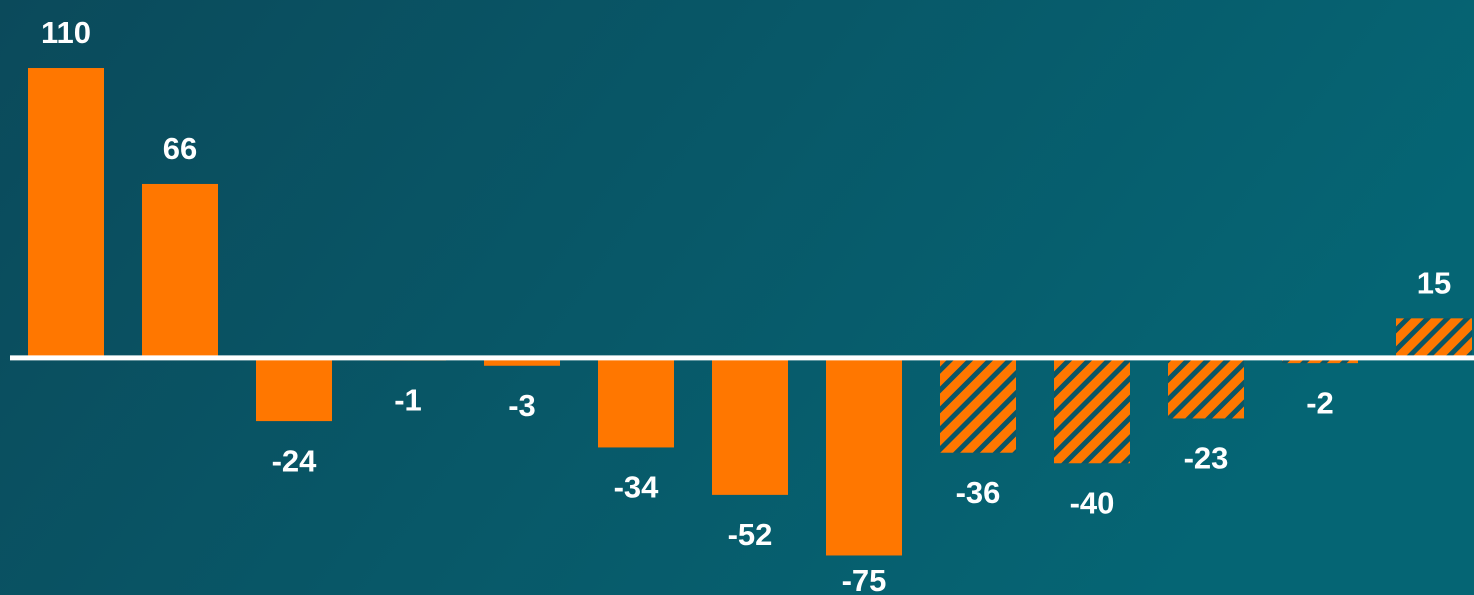 The height and width of the screenshot is (595, 1474). What do you see at coordinates (750, 534) in the screenshot?
I see `value-label: -52` at bounding box center [750, 534].